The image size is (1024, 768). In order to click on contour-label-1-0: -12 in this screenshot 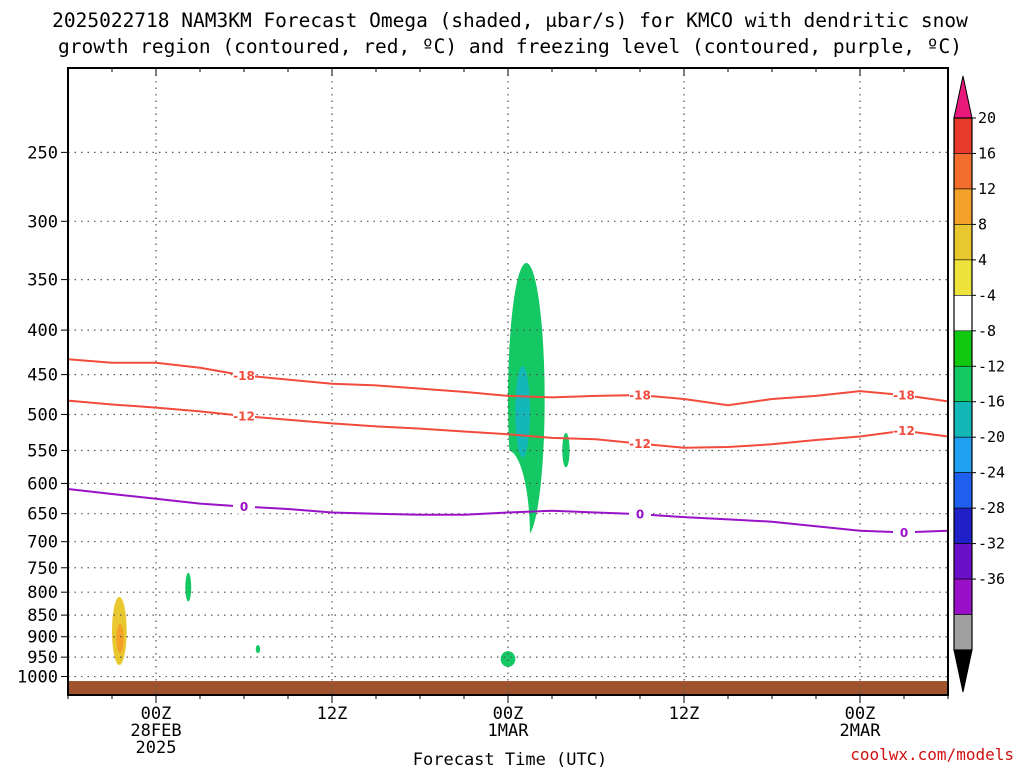, I will do `click(244, 416)`.